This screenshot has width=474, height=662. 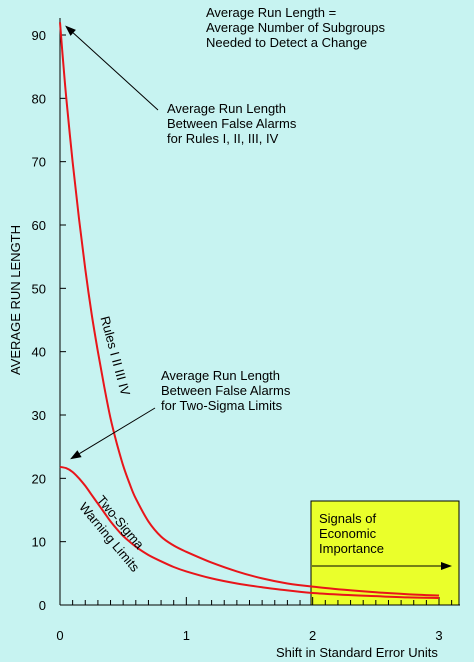 I want to click on y-tick-label: 90, so click(x=39, y=35).